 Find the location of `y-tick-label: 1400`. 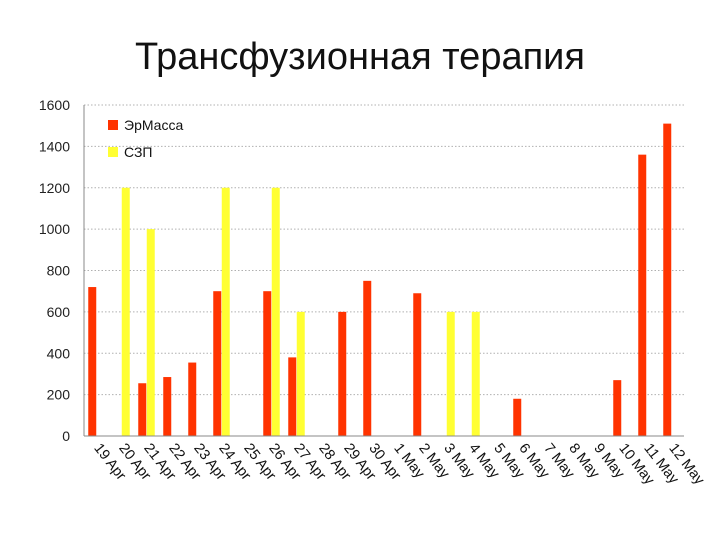

y-tick-label: 1400 is located at coordinates (54, 146).